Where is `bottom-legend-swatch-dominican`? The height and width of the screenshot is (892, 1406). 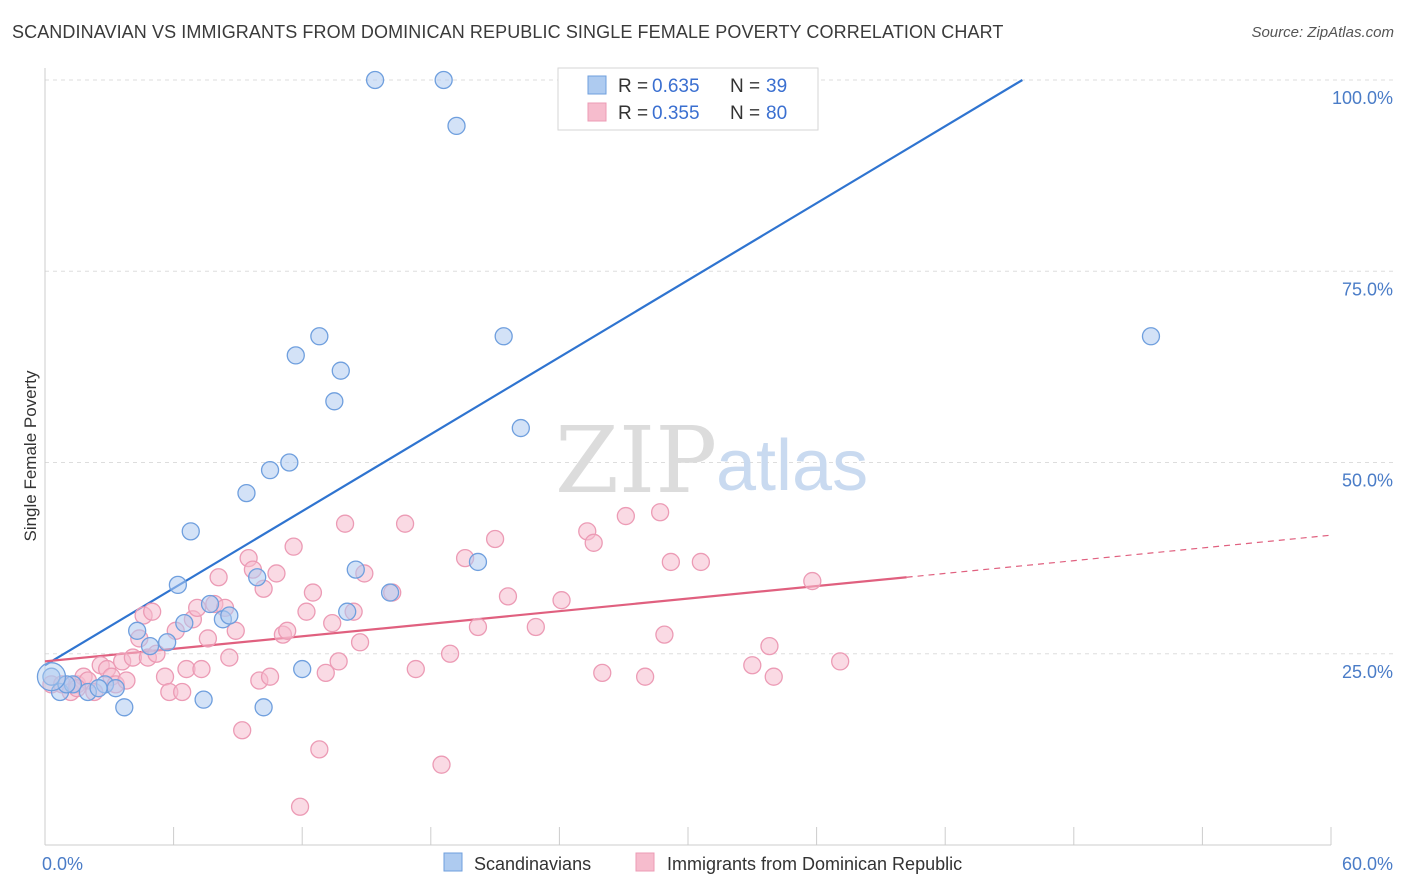
bottom-legend-swatch-dominican is located at coordinates (645, 862).